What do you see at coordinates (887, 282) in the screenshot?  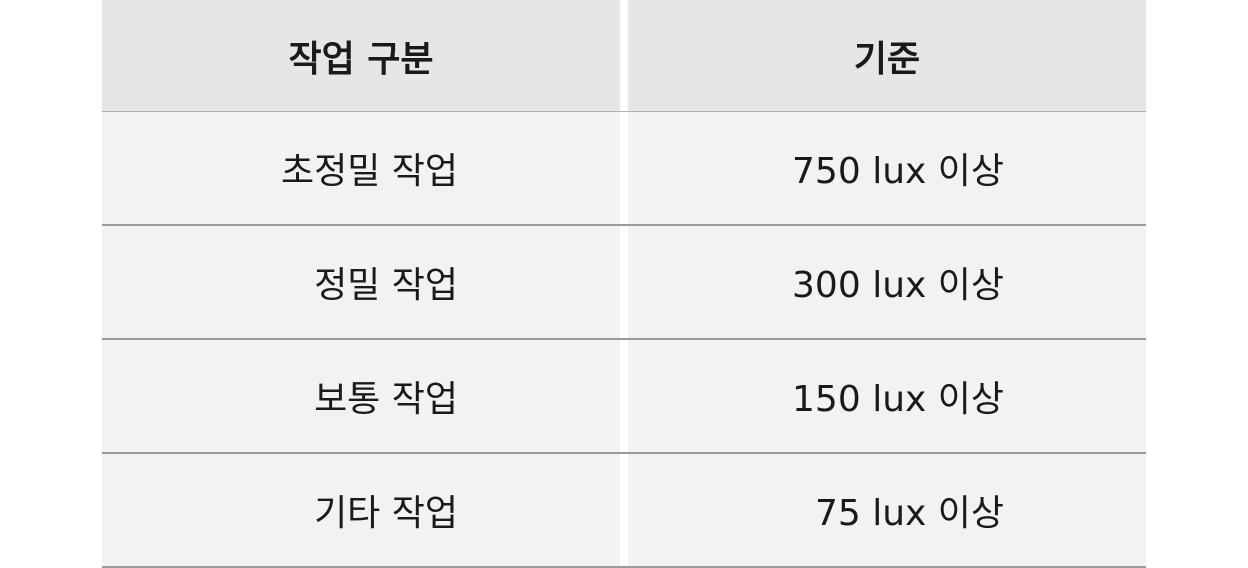 I see `standard-cell: 300 lux 이상` at bounding box center [887, 282].